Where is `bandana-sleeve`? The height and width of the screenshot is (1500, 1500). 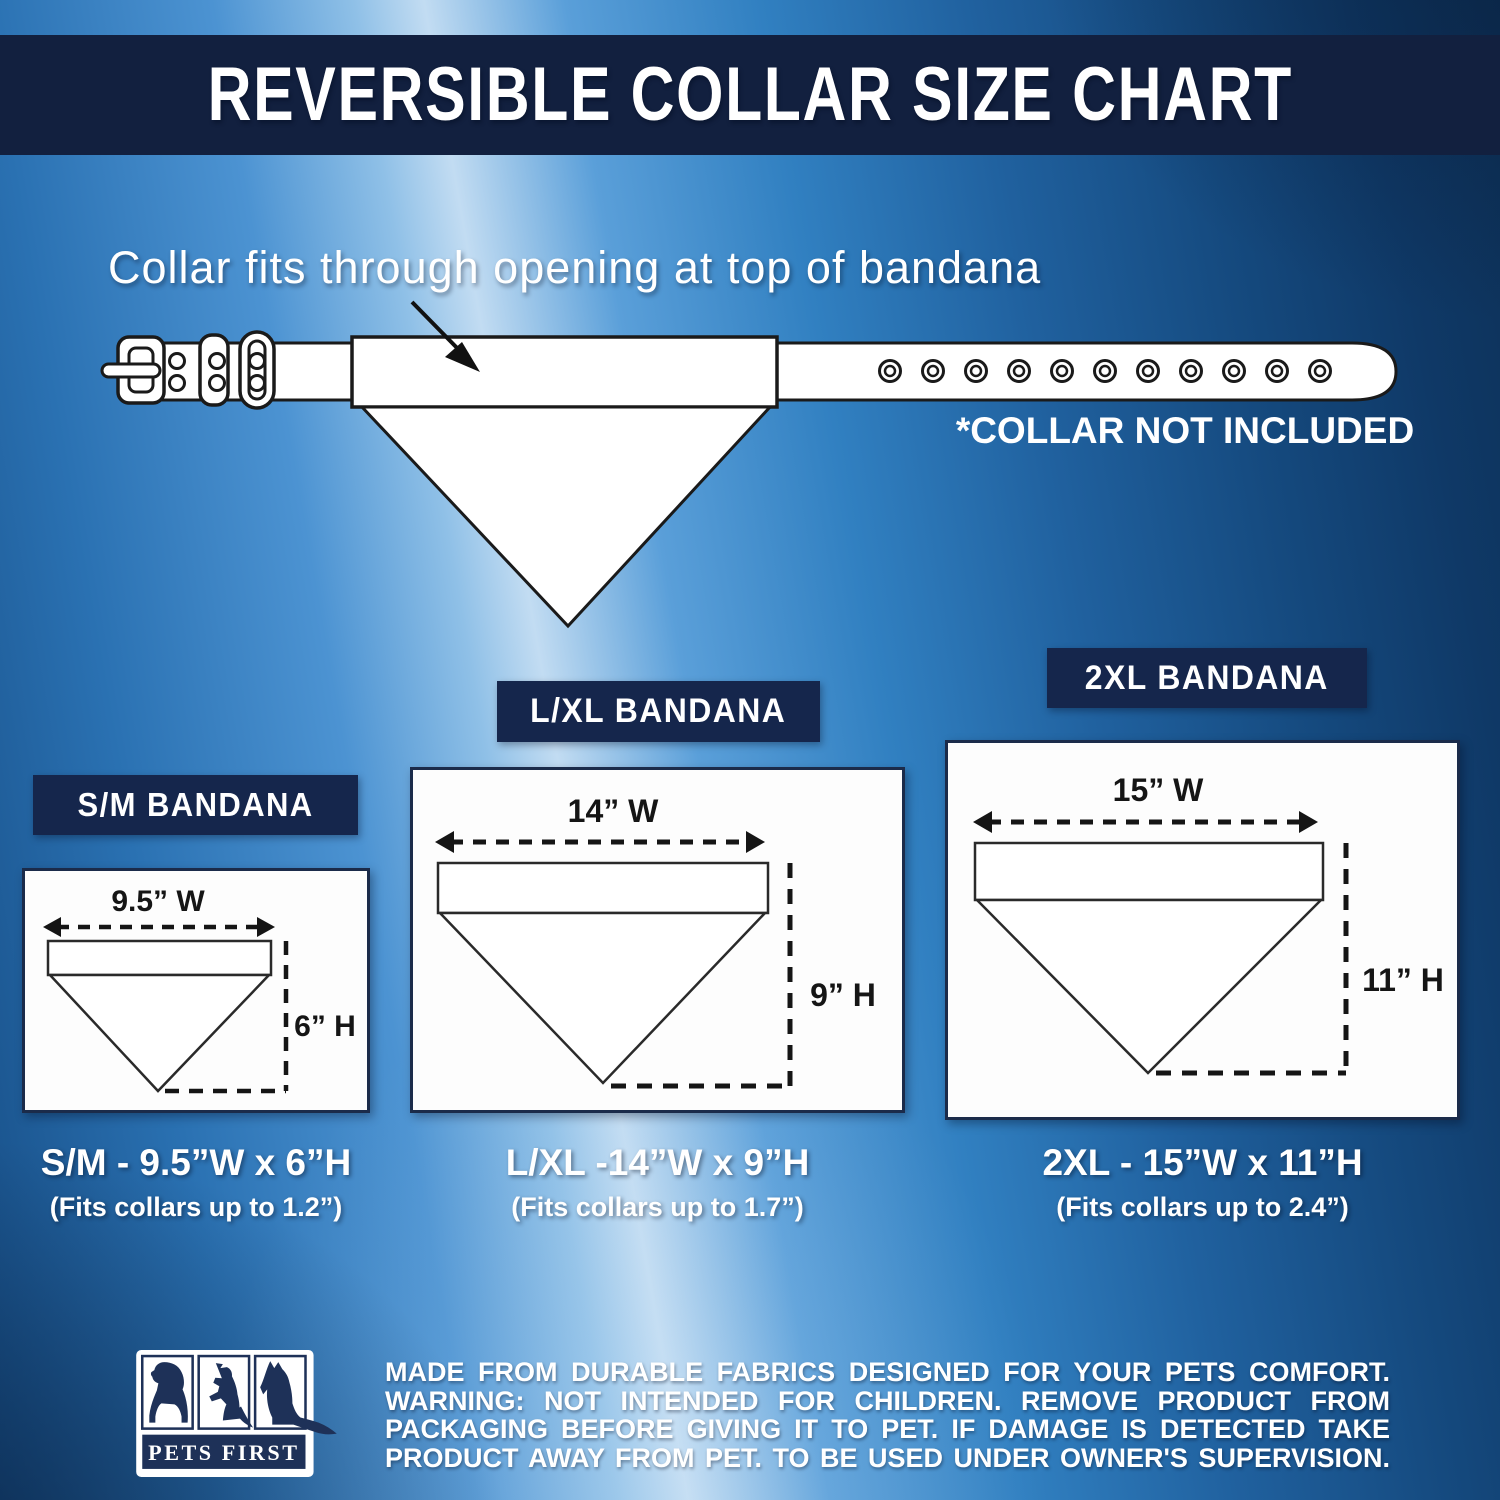 bandana-sleeve is located at coordinates (564, 372).